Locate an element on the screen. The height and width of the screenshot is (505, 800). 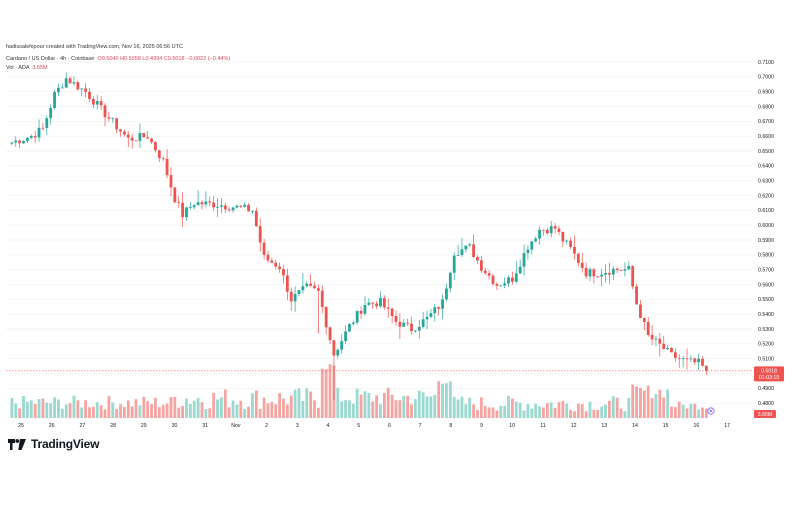
time-tick-label: Nov is located at coordinates (236, 426).